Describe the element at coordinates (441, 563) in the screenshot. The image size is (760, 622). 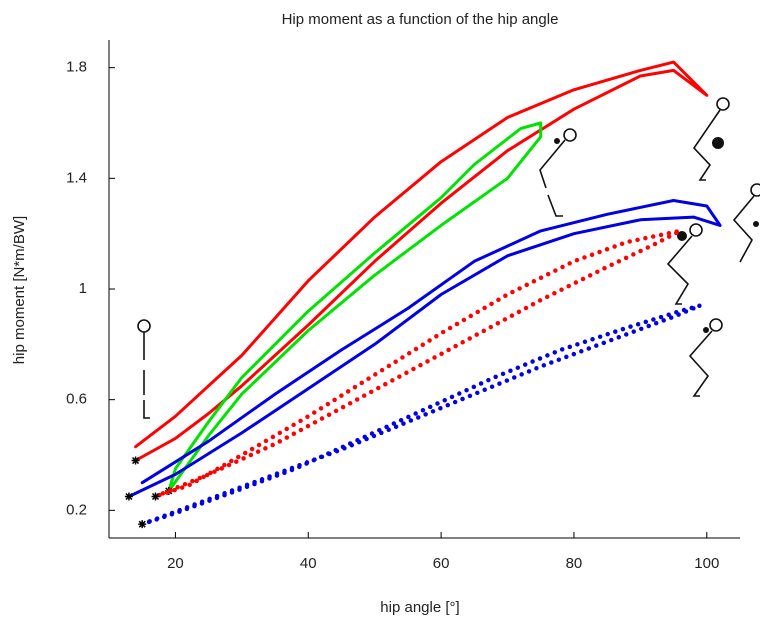
I see `x-tick-label: 60` at that location.